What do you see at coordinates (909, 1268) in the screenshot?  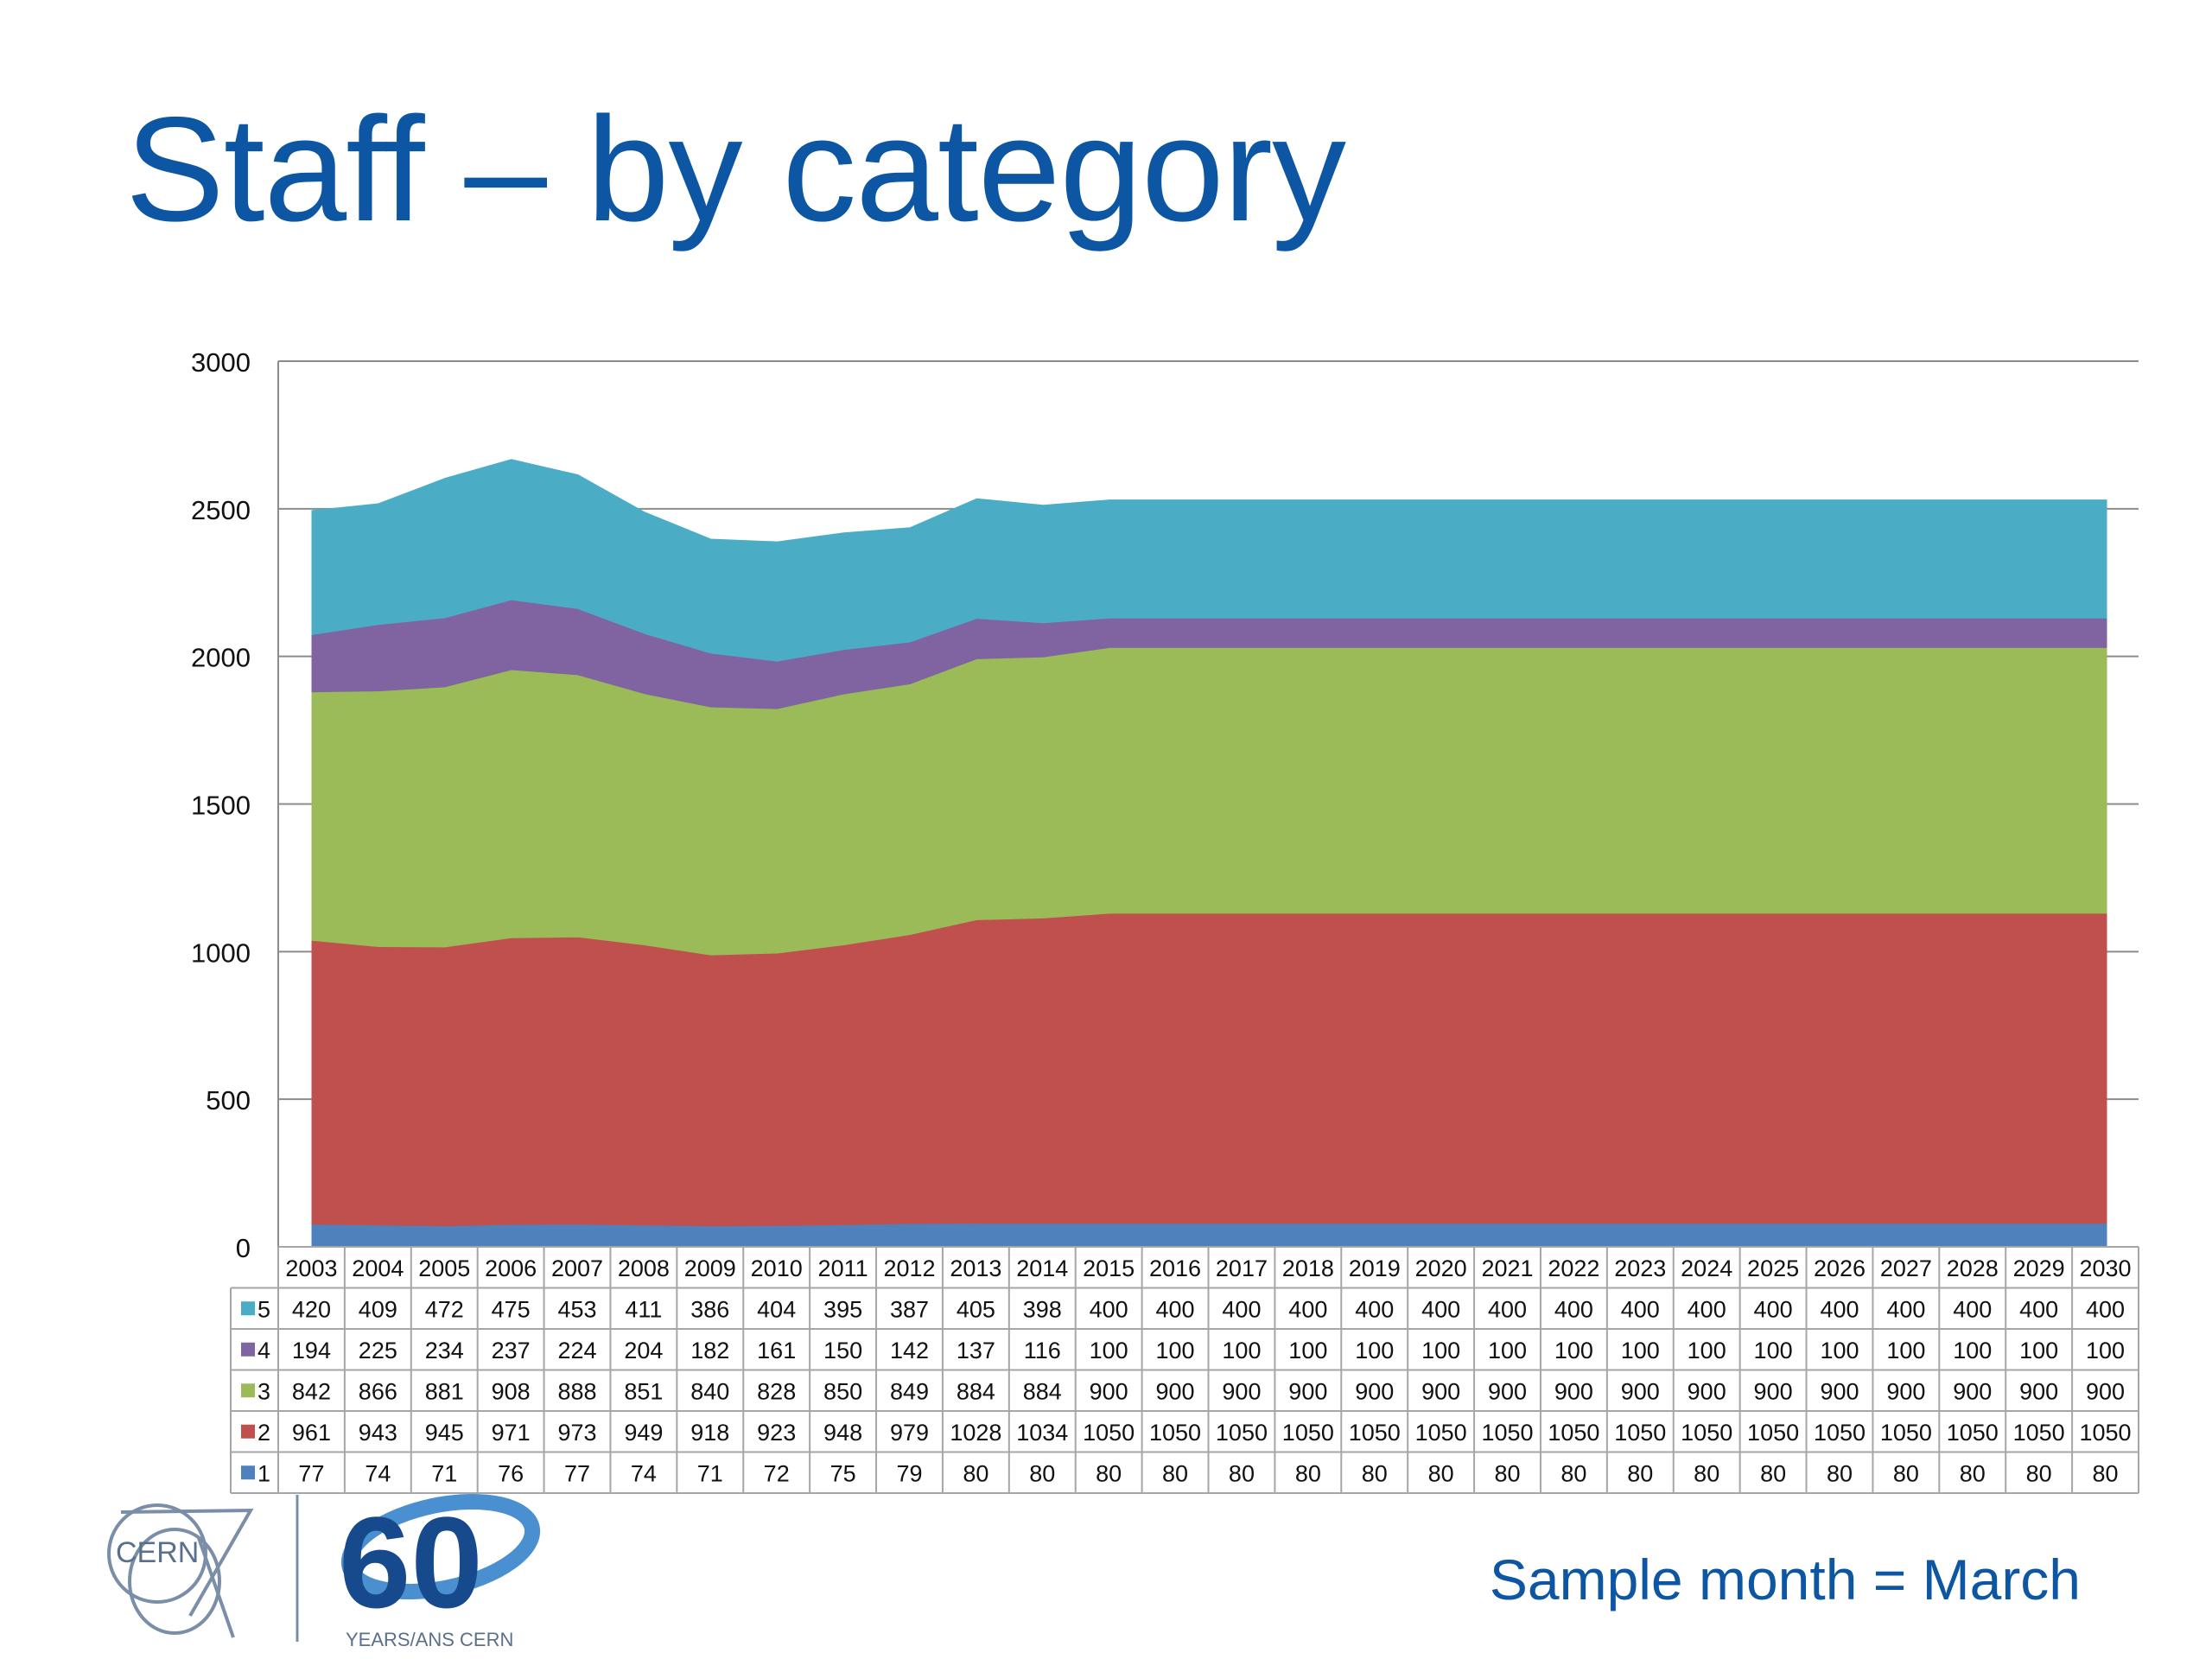 I see `x-category-label: 2012` at bounding box center [909, 1268].